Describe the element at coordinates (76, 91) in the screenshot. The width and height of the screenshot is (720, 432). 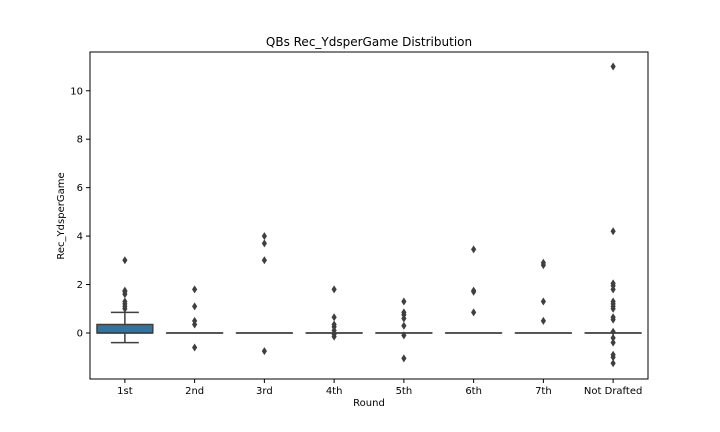
I see `y-tick-label: 10` at that location.